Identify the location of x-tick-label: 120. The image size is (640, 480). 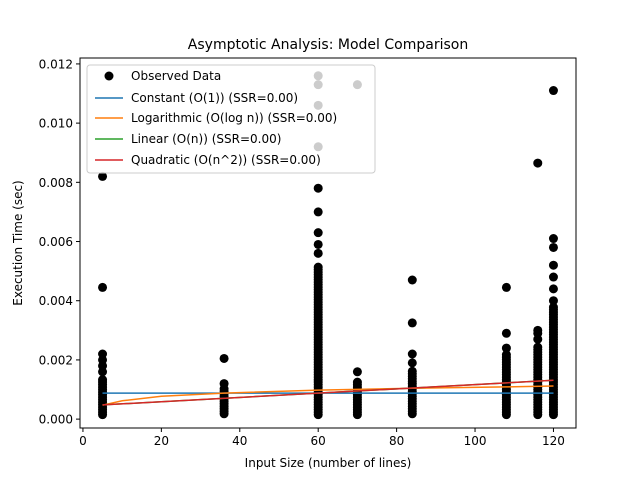
(553, 441).